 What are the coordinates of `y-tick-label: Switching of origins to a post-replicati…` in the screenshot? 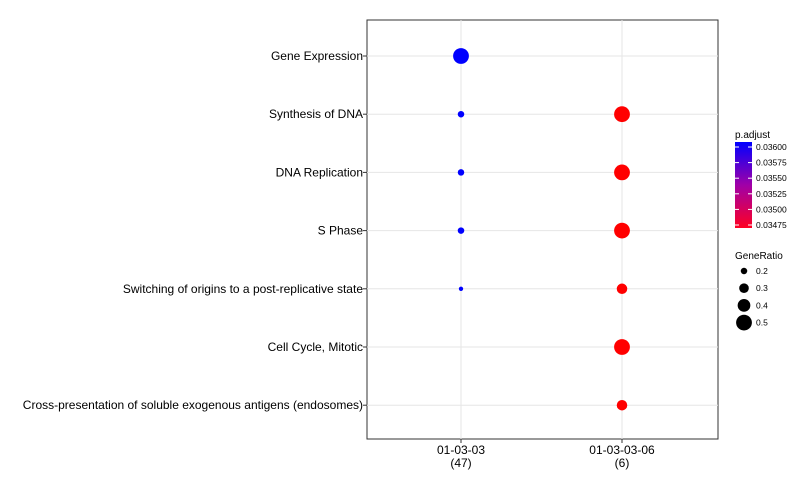 It's located at (243, 289).